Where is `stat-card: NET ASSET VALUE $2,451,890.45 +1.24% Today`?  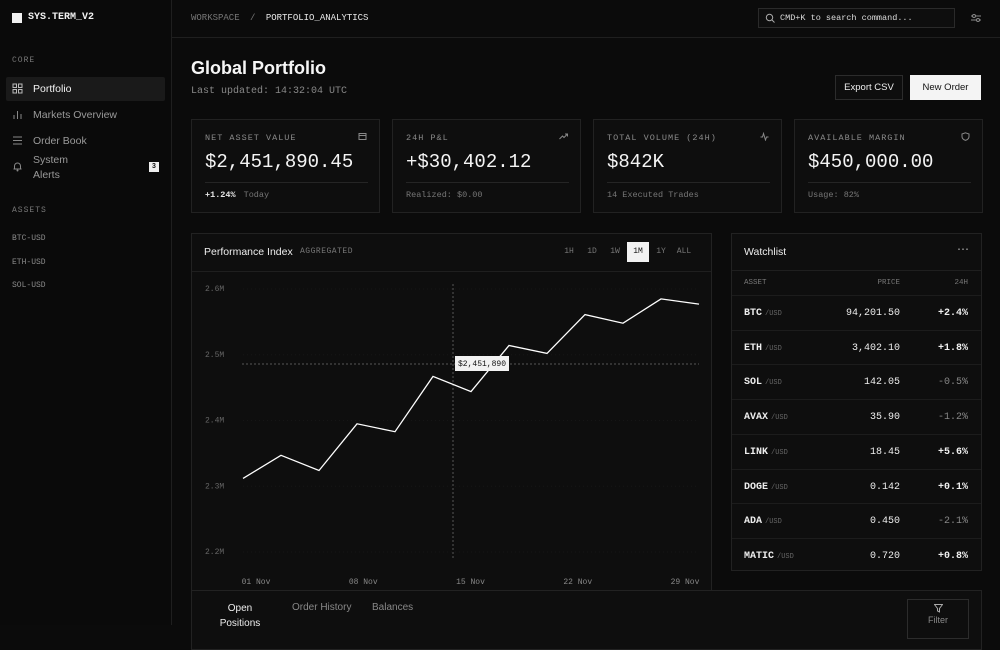
stat-card: NET ASSET VALUE $2,451,890.45 +1.24% Today is located at coordinates (285, 166).